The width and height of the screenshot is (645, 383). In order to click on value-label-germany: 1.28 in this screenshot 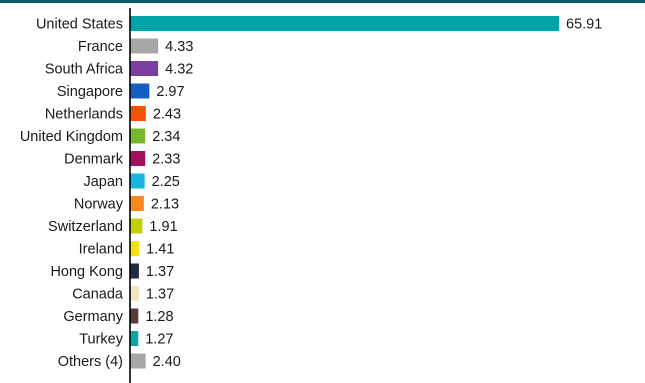, I will do `click(159, 317)`.